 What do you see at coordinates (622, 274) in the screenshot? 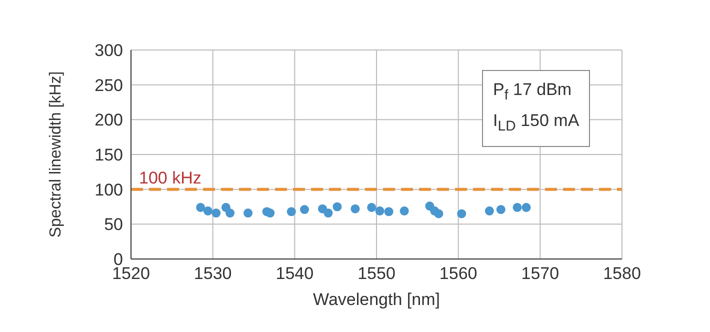
I see `x-tick-label: 1580` at bounding box center [622, 274].